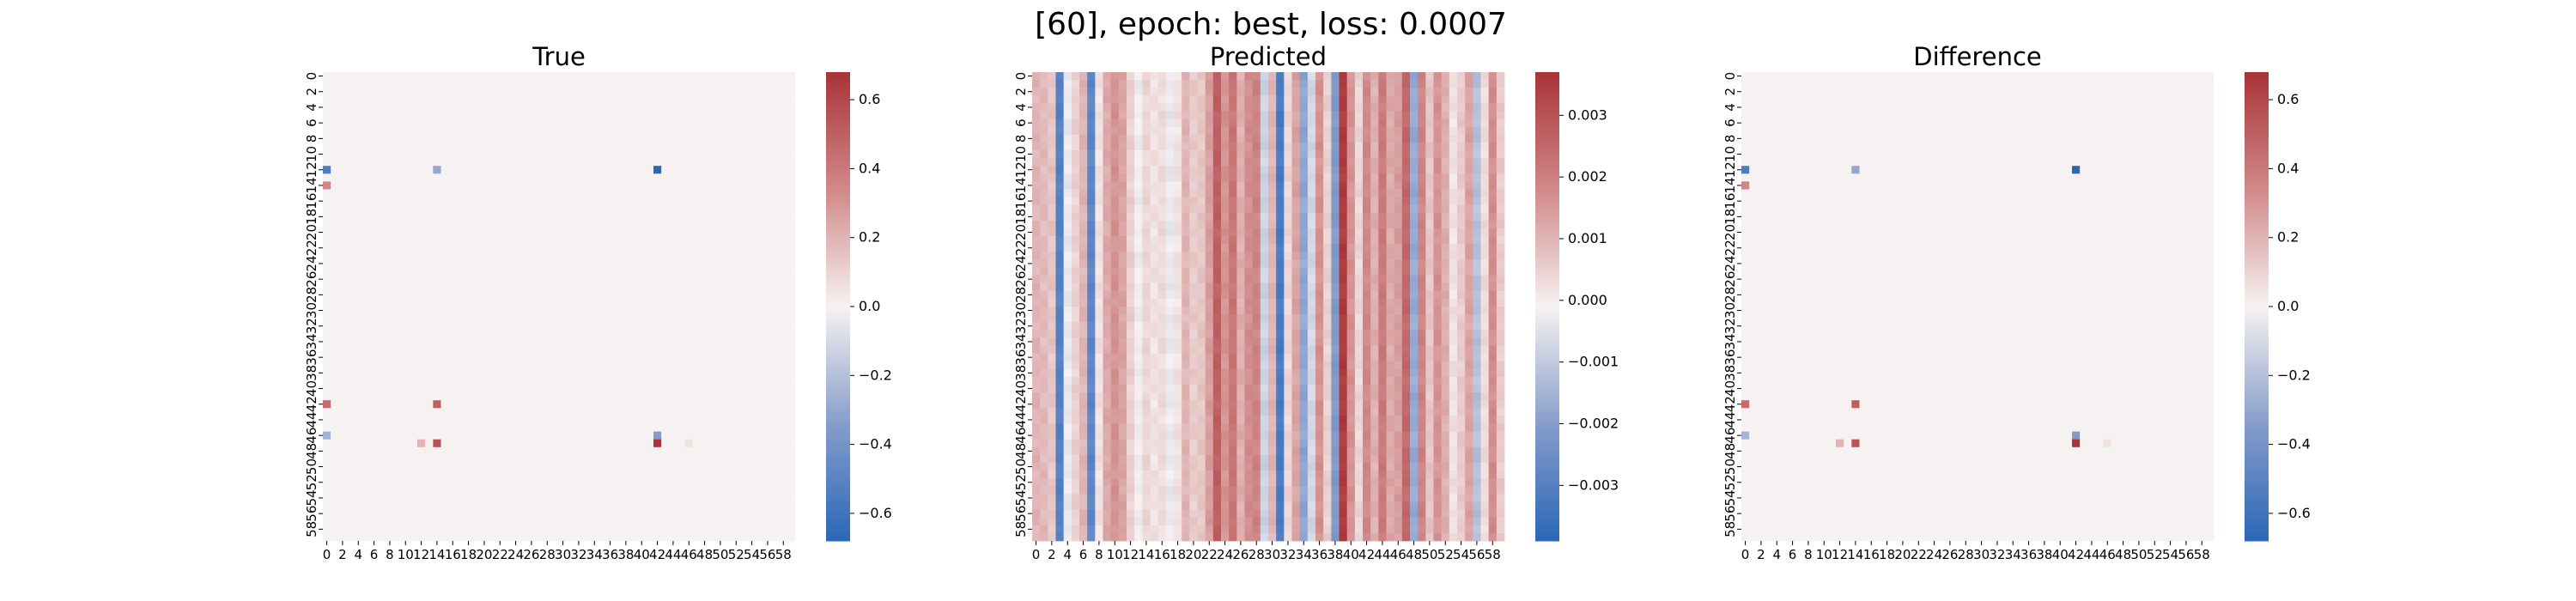  What do you see at coordinates (421, 554) in the screenshot?
I see `x-tick-label: 12` at bounding box center [421, 554].